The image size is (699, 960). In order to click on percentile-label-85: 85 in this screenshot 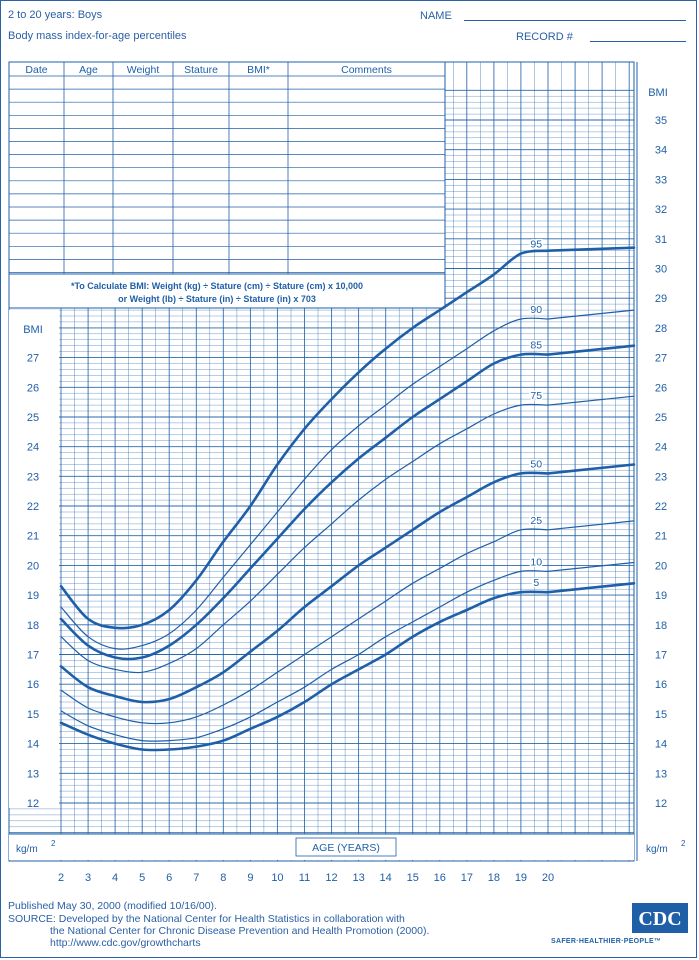, I will do `click(536, 346)`.